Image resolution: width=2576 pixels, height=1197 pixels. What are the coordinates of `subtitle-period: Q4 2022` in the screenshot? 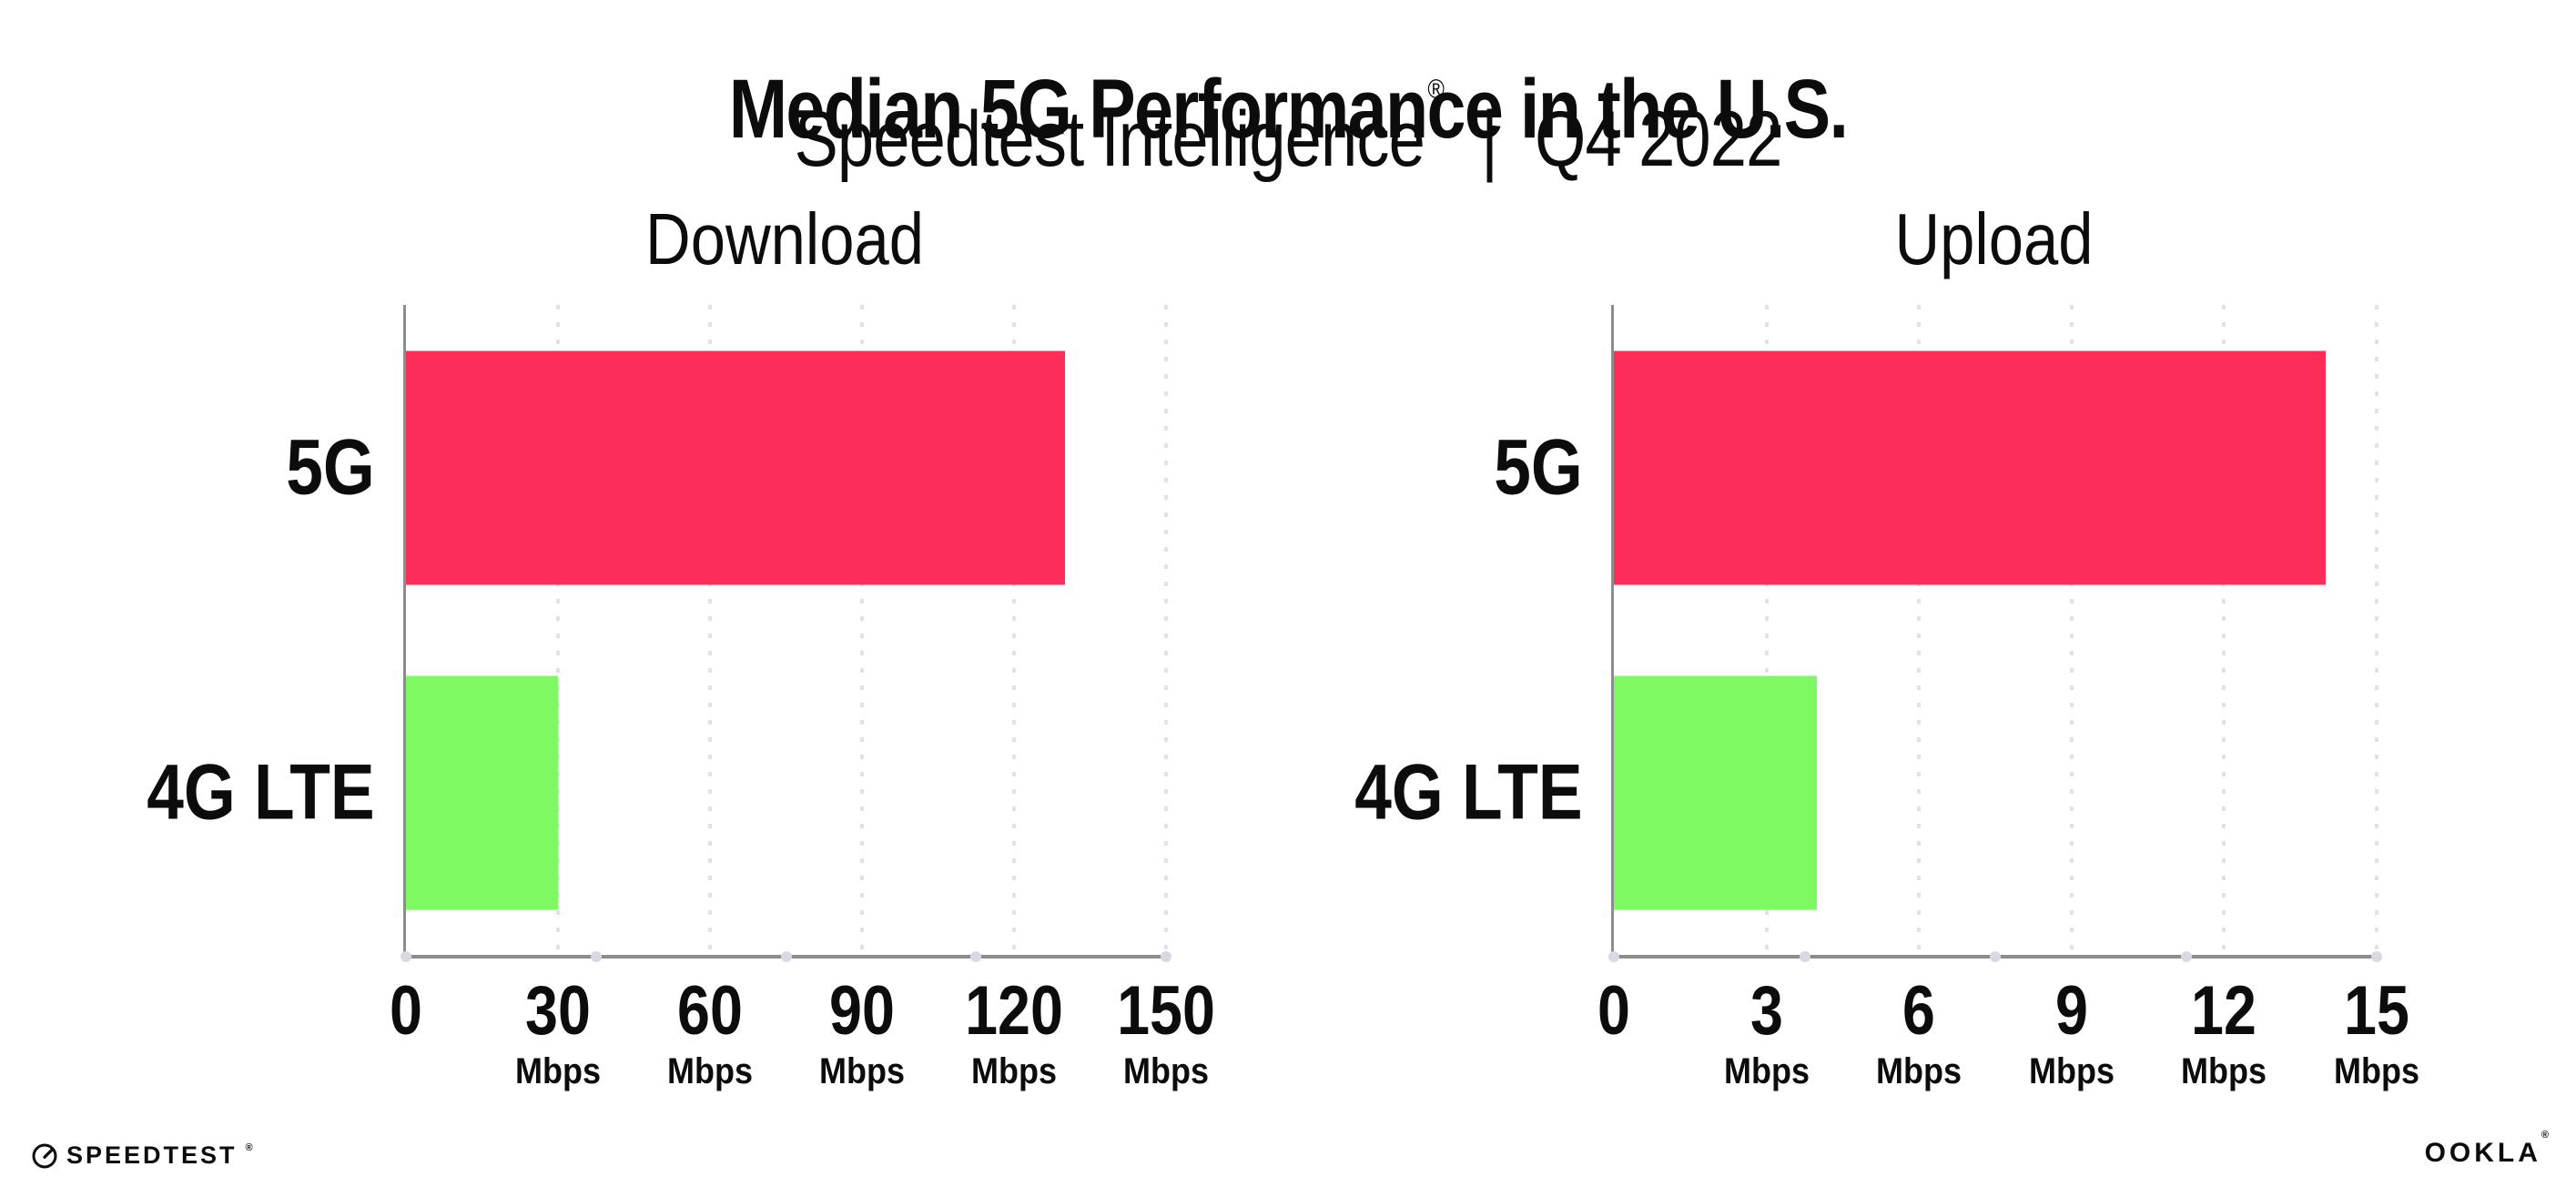 It's located at (1658, 139).